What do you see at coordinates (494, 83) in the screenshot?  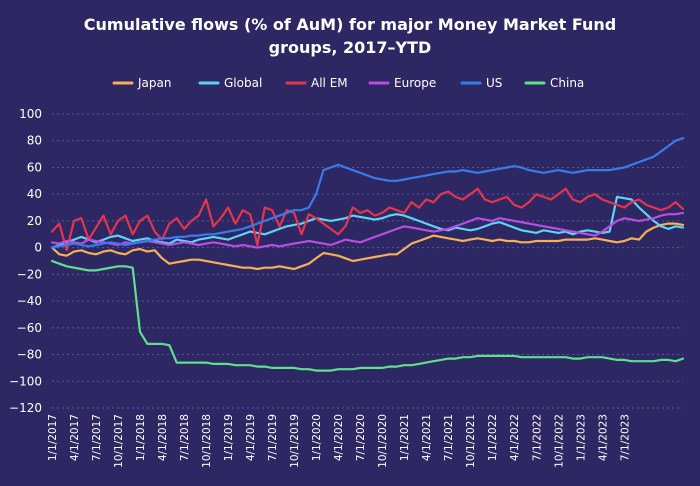 I see `legend-label: US` at bounding box center [494, 83].